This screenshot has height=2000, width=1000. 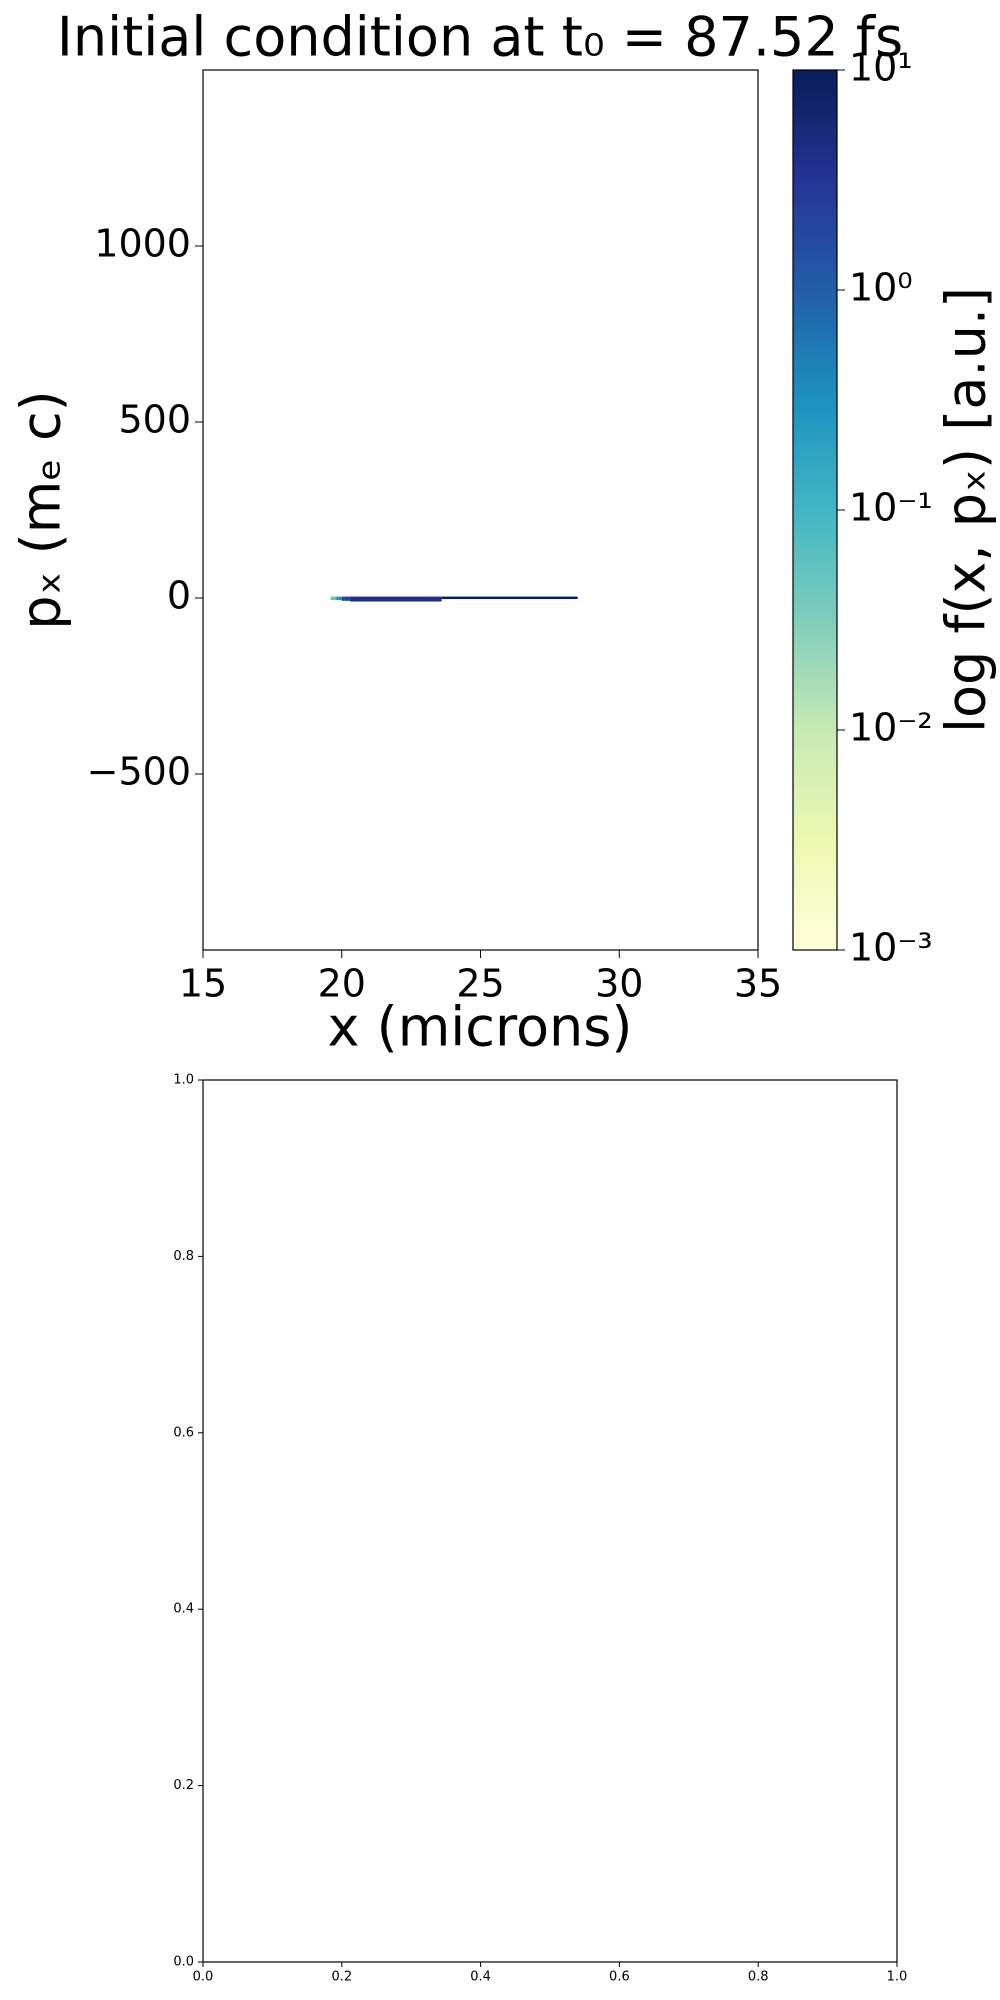 I want to click on x-tick-label: 0.6, so click(x=619, y=1977).